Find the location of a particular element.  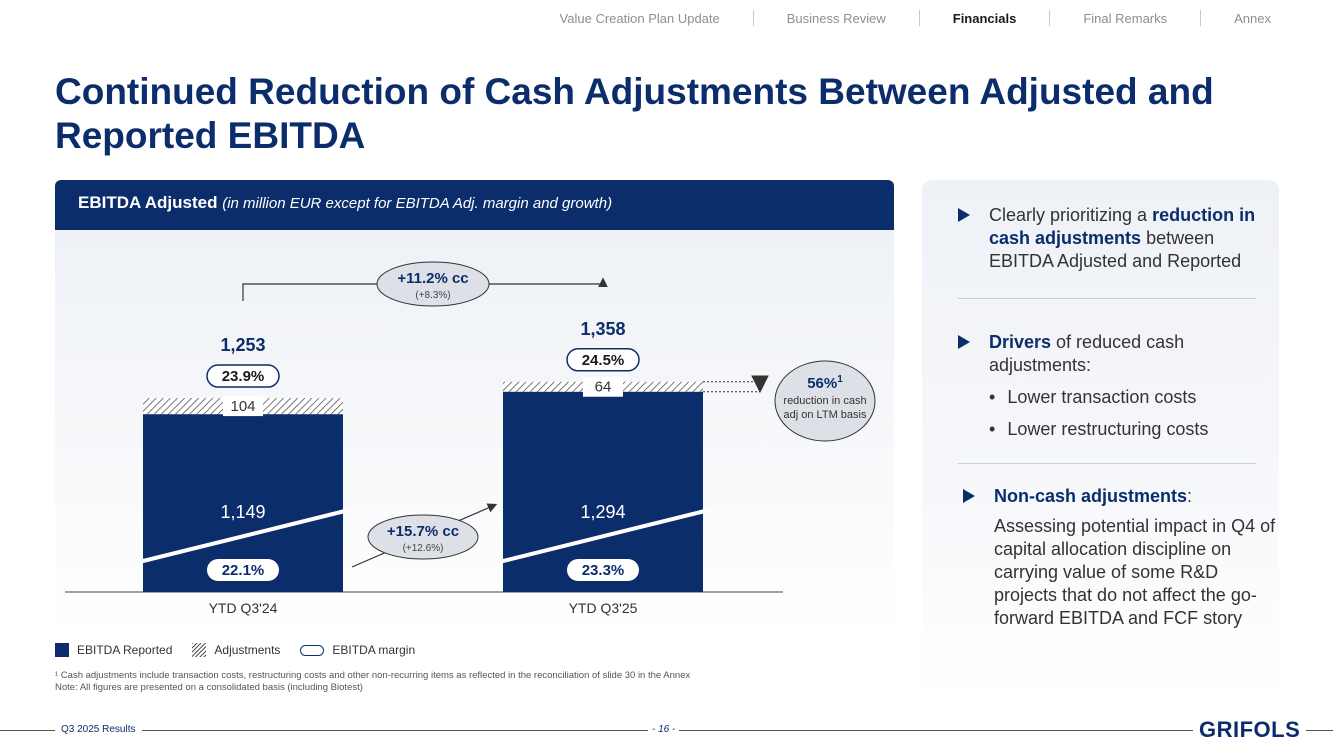

total-value-label: 1,253 is located at coordinates (242, 345).